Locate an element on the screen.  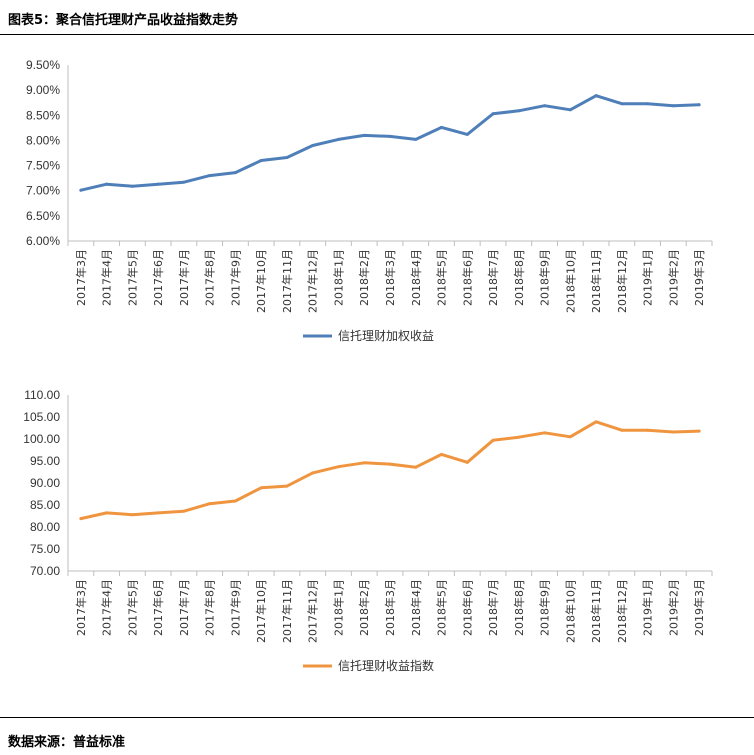
y-tick-label: 110.00 is located at coordinates (42, 395).